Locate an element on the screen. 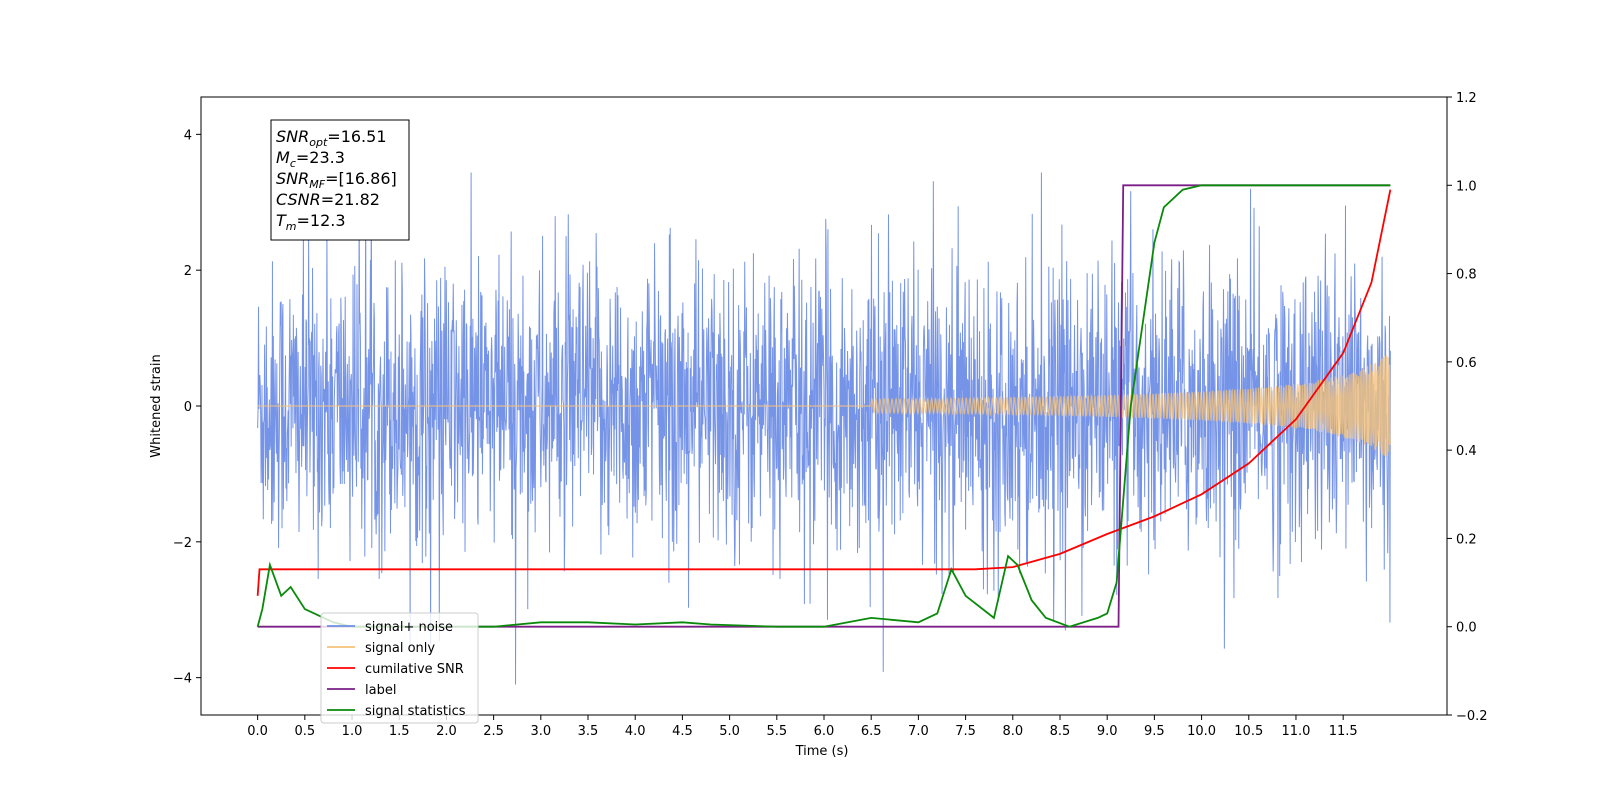  legend-label-label: label is located at coordinates (380, 690).